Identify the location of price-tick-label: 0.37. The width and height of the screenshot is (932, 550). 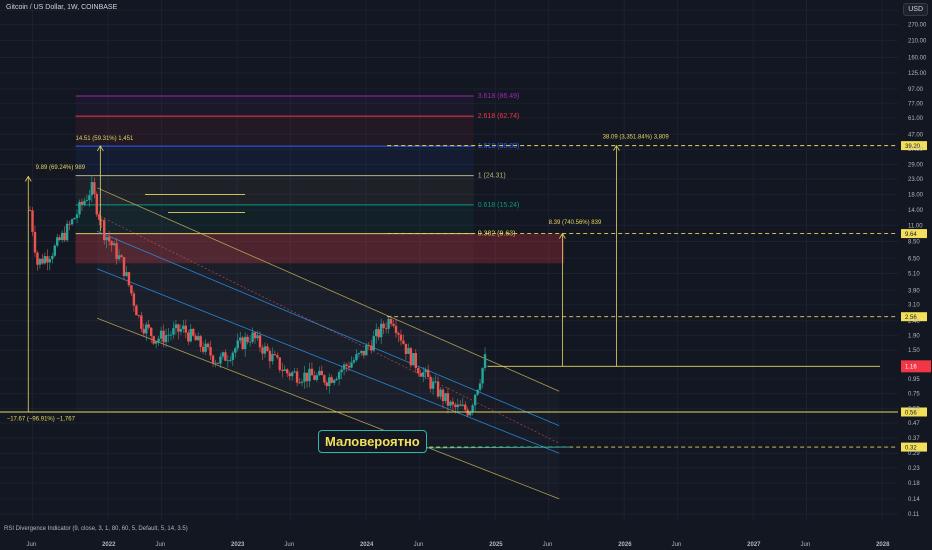
(914, 439).